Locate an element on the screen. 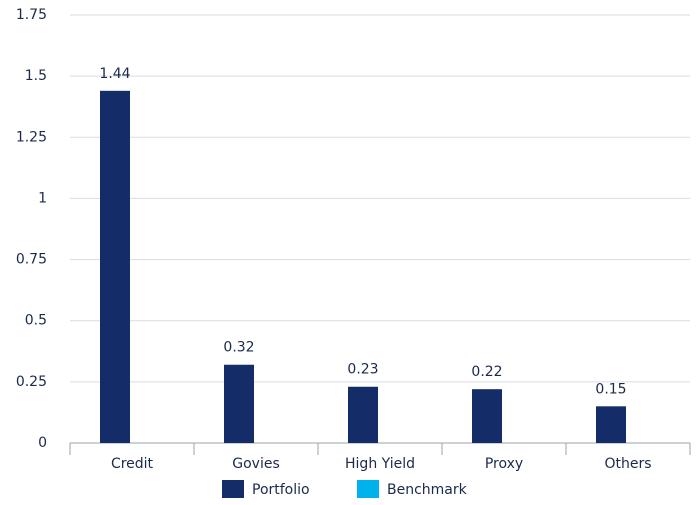  y-tick-label: 0.75 is located at coordinates (31, 260).